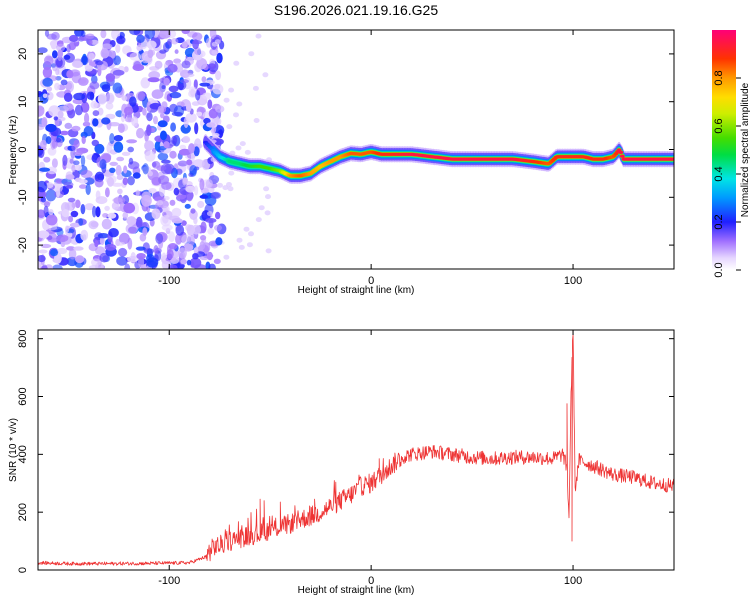 This screenshot has width=750, height=600. What do you see at coordinates (13, 150) in the screenshot?
I see `spectrogram-y-axis-title: Frequency (Hz)` at bounding box center [13, 150].